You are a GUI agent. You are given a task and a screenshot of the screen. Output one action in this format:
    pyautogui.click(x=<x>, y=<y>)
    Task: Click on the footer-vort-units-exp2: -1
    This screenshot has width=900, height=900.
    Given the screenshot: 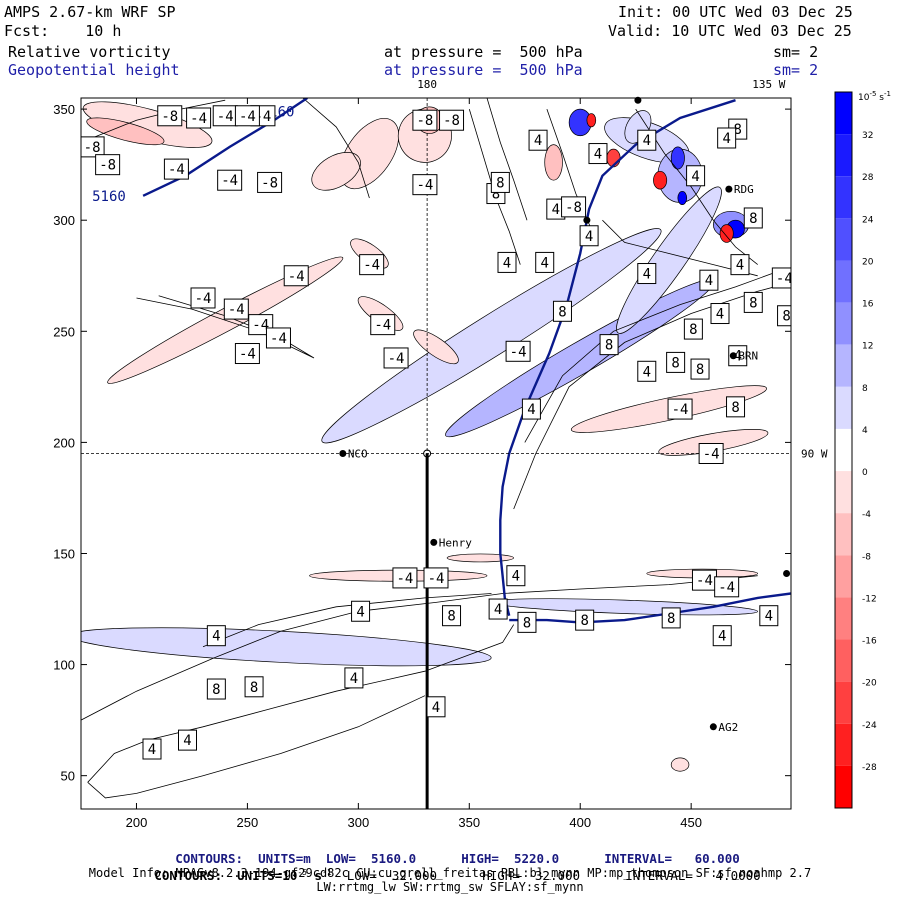 What is the action you would take?
    pyautogui.click(x=327, y=872)
    